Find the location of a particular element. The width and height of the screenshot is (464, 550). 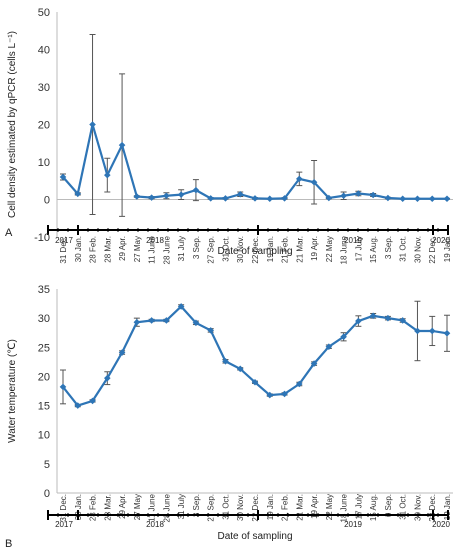

year-label: 2017 is located at coordinates (64, 524).